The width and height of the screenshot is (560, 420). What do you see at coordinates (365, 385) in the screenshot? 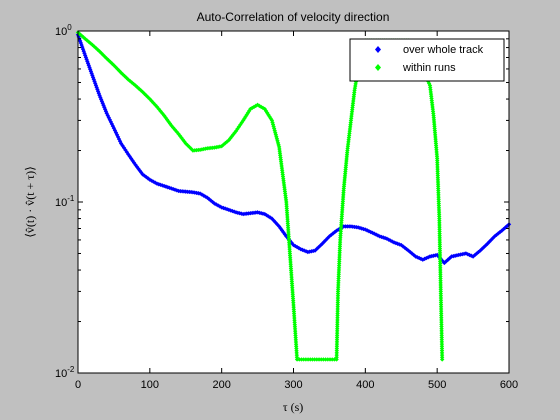
I see `x-tick-label: 400` at bounding box center [365, 385].